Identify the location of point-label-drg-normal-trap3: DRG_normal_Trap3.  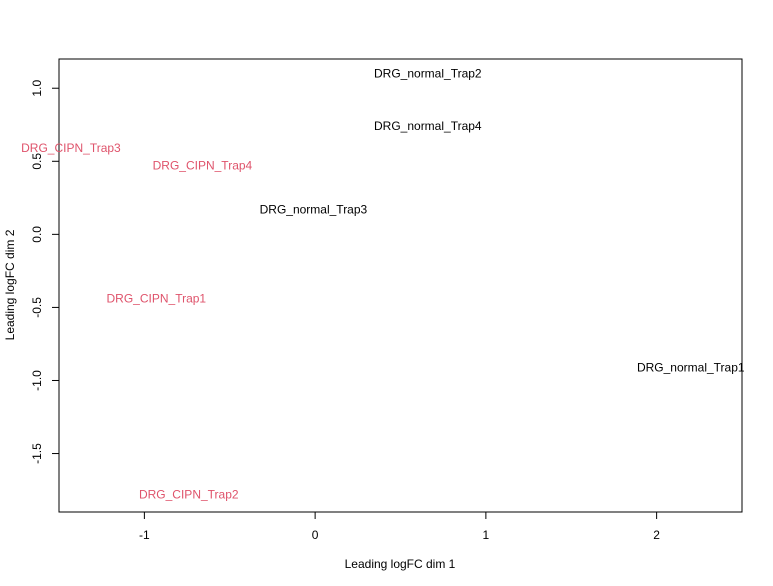
(314, 210).